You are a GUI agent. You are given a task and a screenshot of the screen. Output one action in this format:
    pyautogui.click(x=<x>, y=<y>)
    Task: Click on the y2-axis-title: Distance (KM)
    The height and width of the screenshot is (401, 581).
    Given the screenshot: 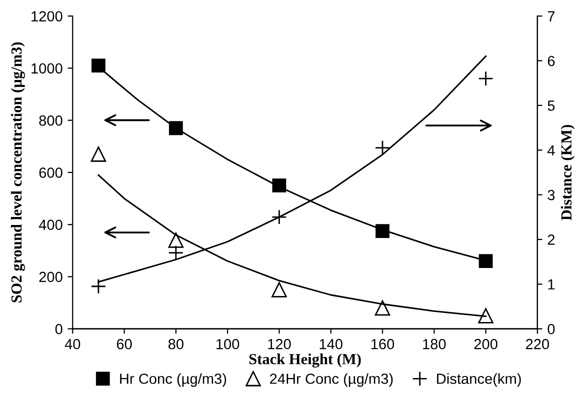 What is the action you would take?
    pyautogui.click(x=567, y=172)
    